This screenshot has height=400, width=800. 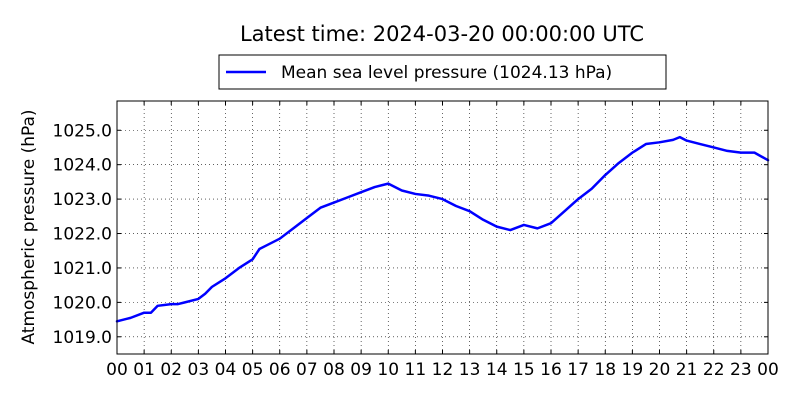 I want to click on x-tick-label: 16, so click(x=551, y=370).